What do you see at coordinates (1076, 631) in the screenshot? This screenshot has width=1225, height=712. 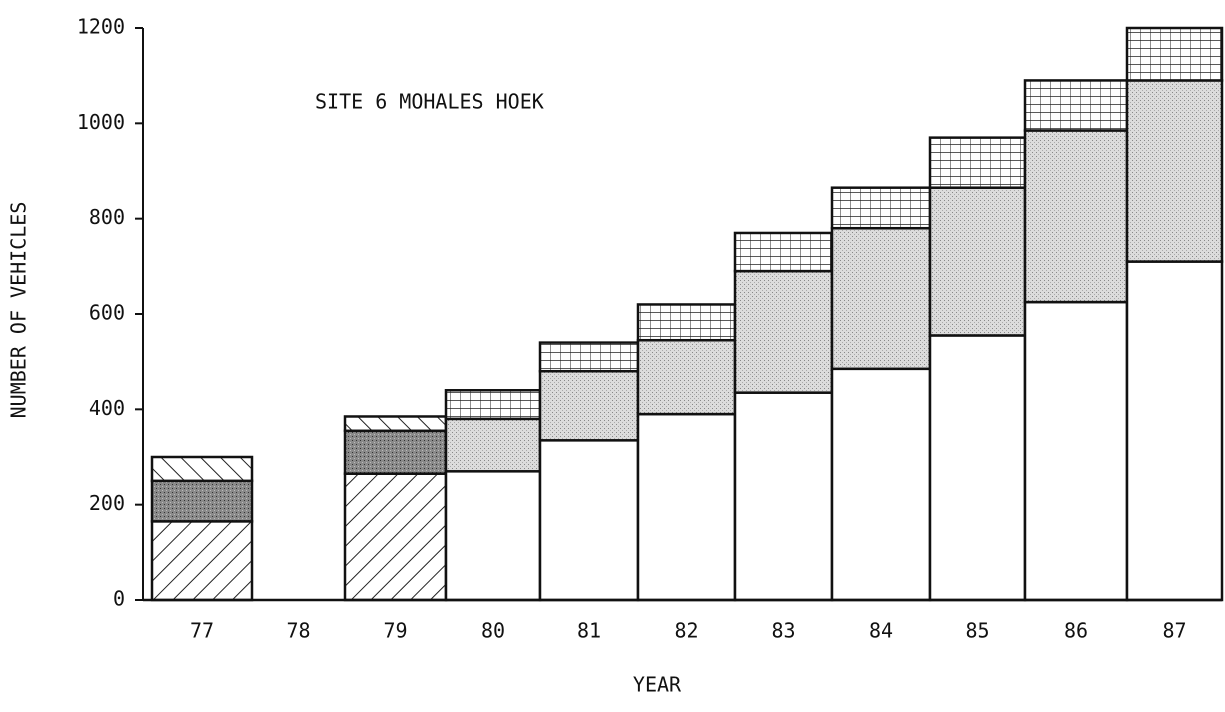 I see `x-tick-label: 86` at bounding box center [1076, 631].